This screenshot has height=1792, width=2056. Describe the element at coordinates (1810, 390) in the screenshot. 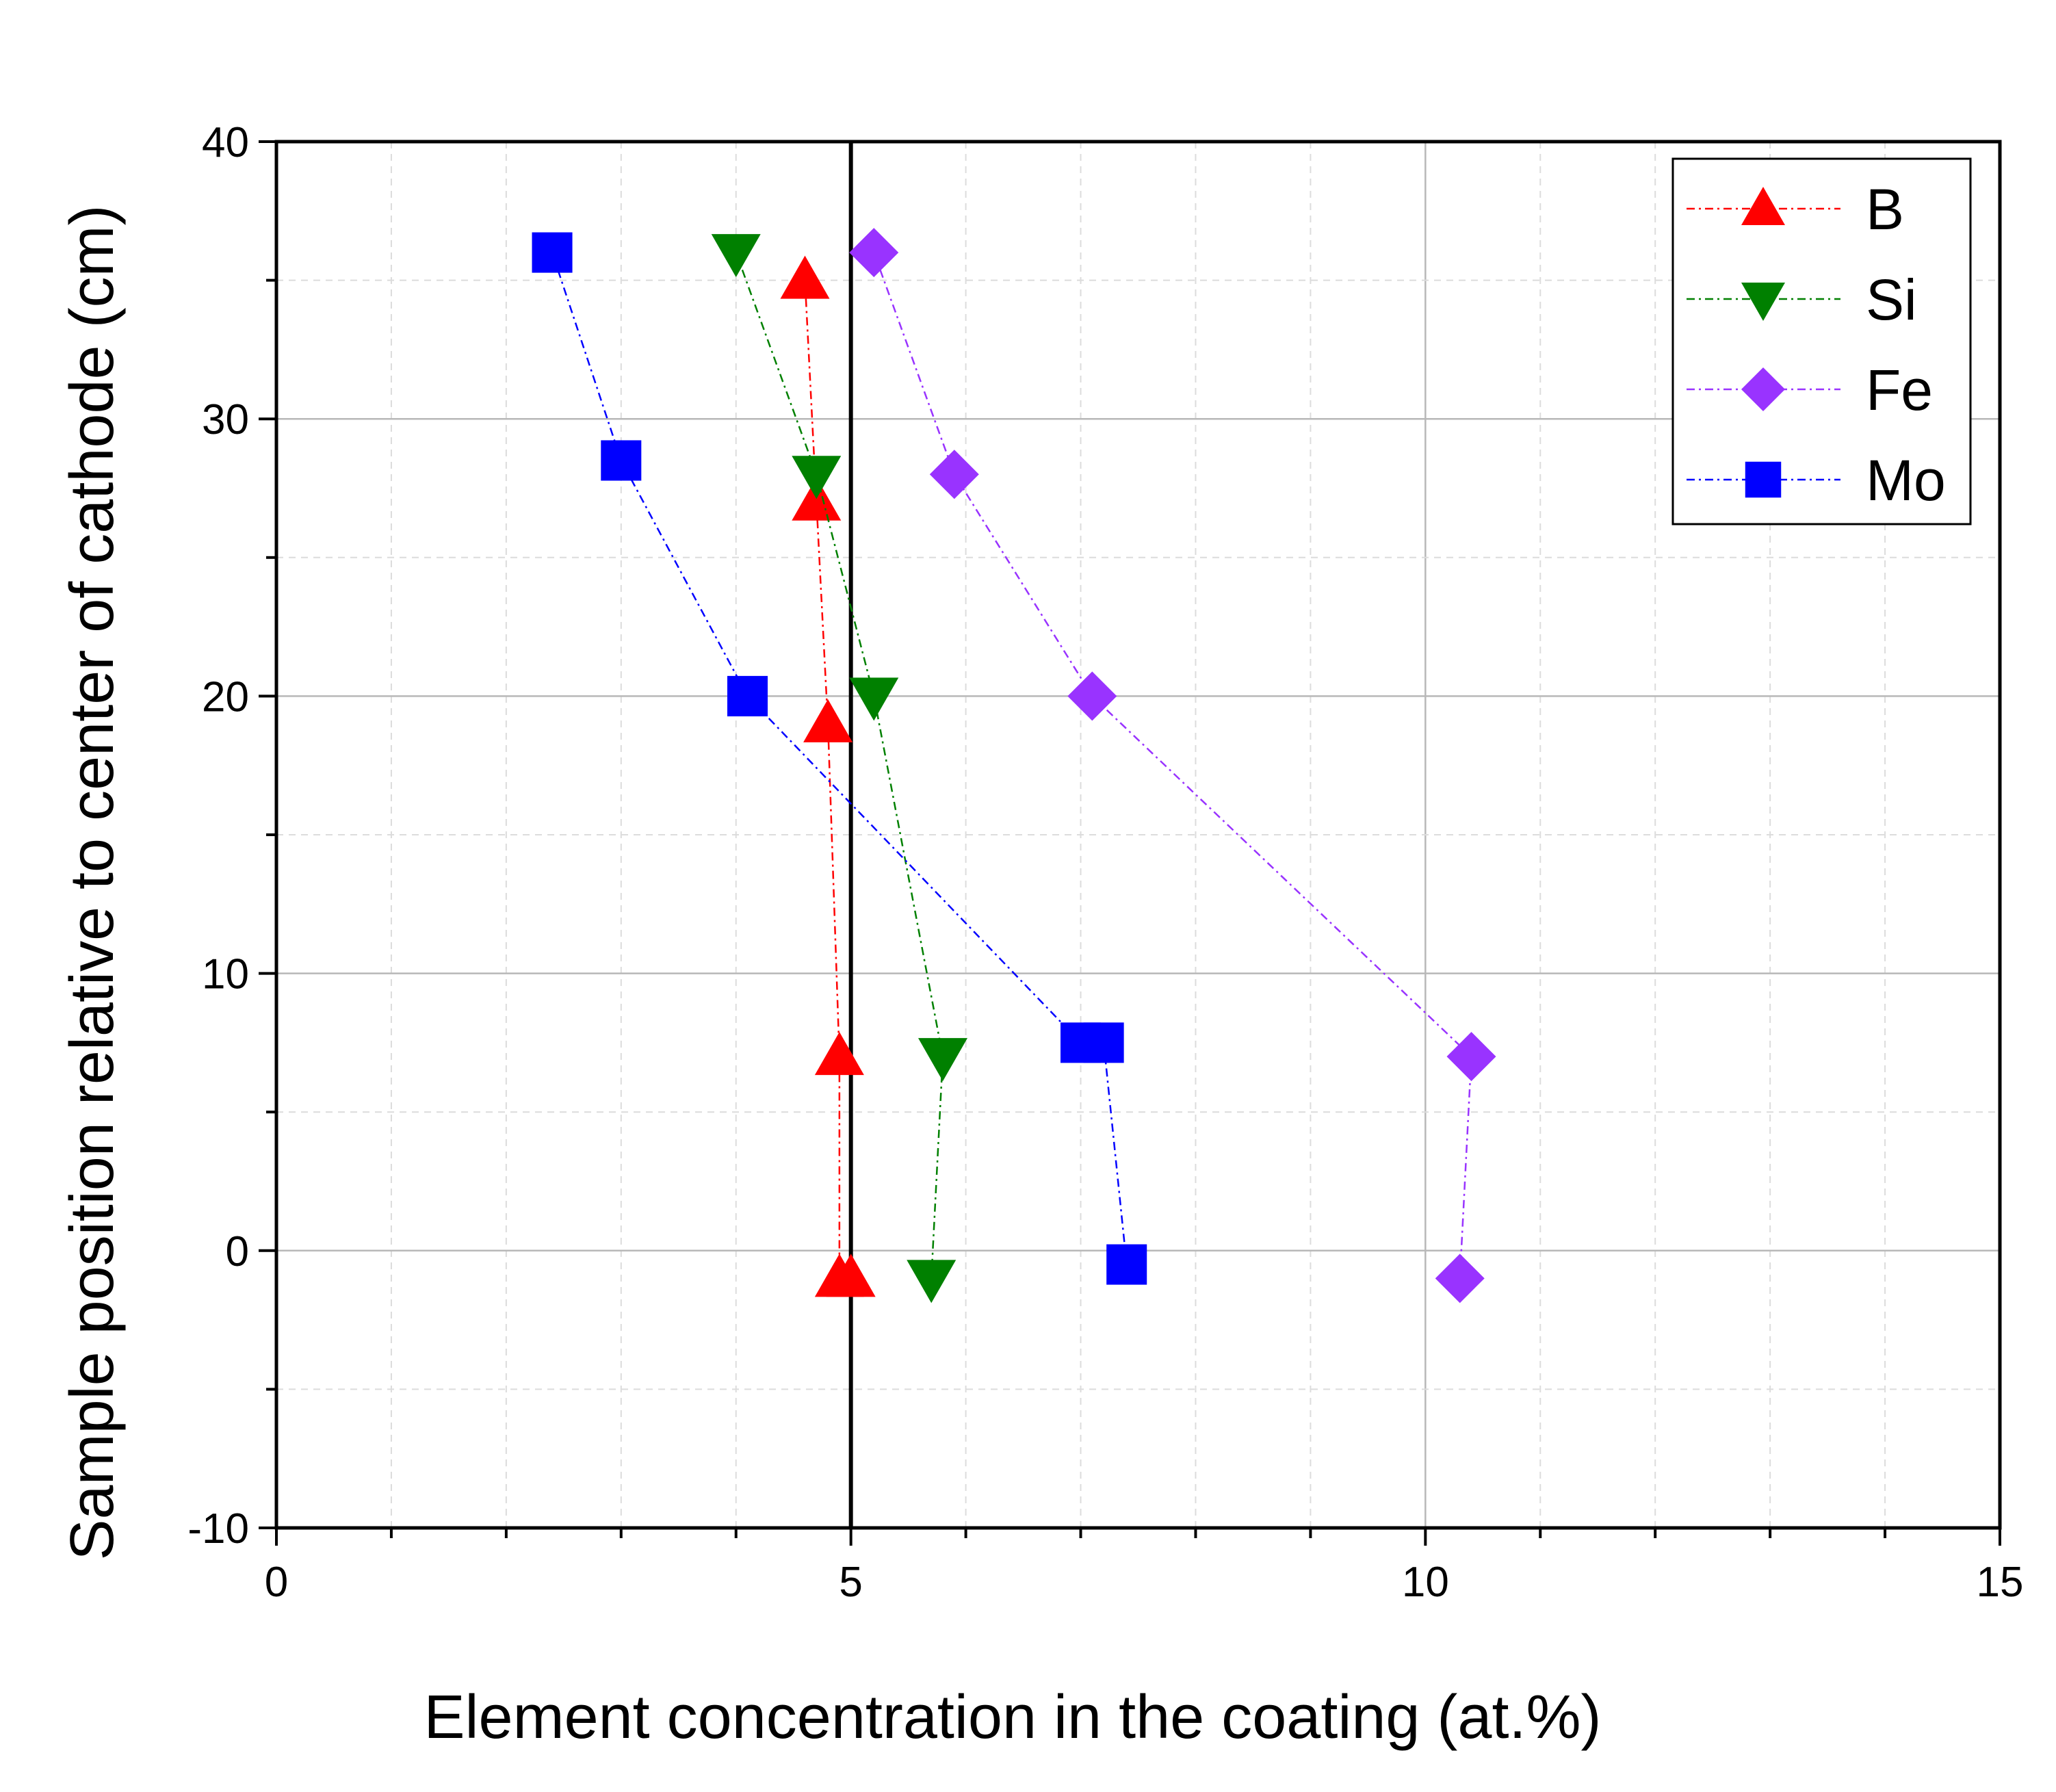

I see `legend-item-fe: Fe` at that location.